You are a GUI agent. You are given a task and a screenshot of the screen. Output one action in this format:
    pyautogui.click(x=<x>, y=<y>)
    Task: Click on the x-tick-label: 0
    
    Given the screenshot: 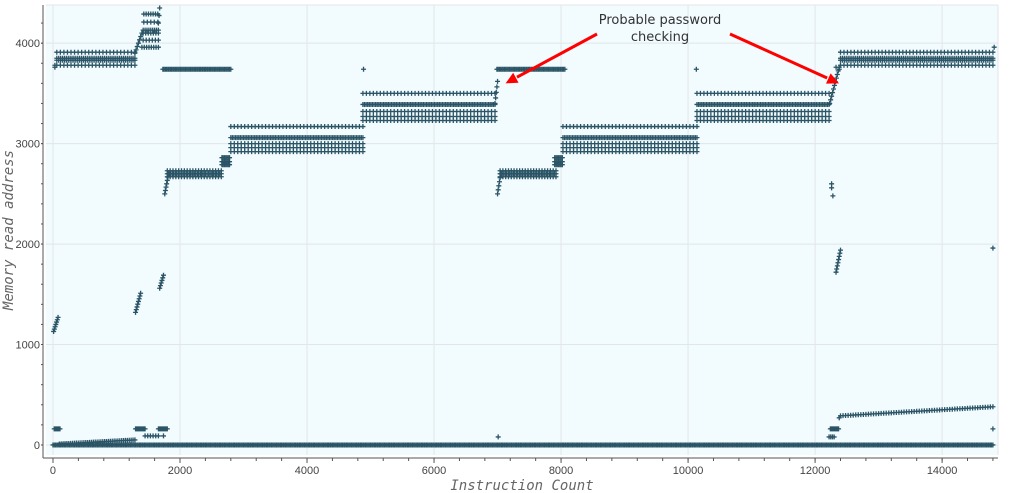 What is the action you would take?
    pyautogui.click(x=53, y=471)
    